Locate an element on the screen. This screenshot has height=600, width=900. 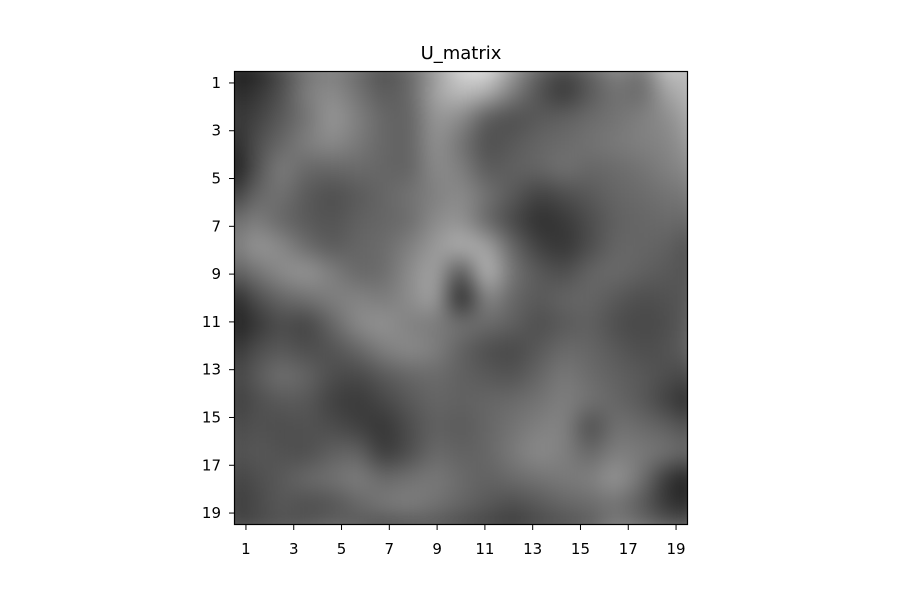
x-tick-label: 15 is located at coordinates (580, 549).